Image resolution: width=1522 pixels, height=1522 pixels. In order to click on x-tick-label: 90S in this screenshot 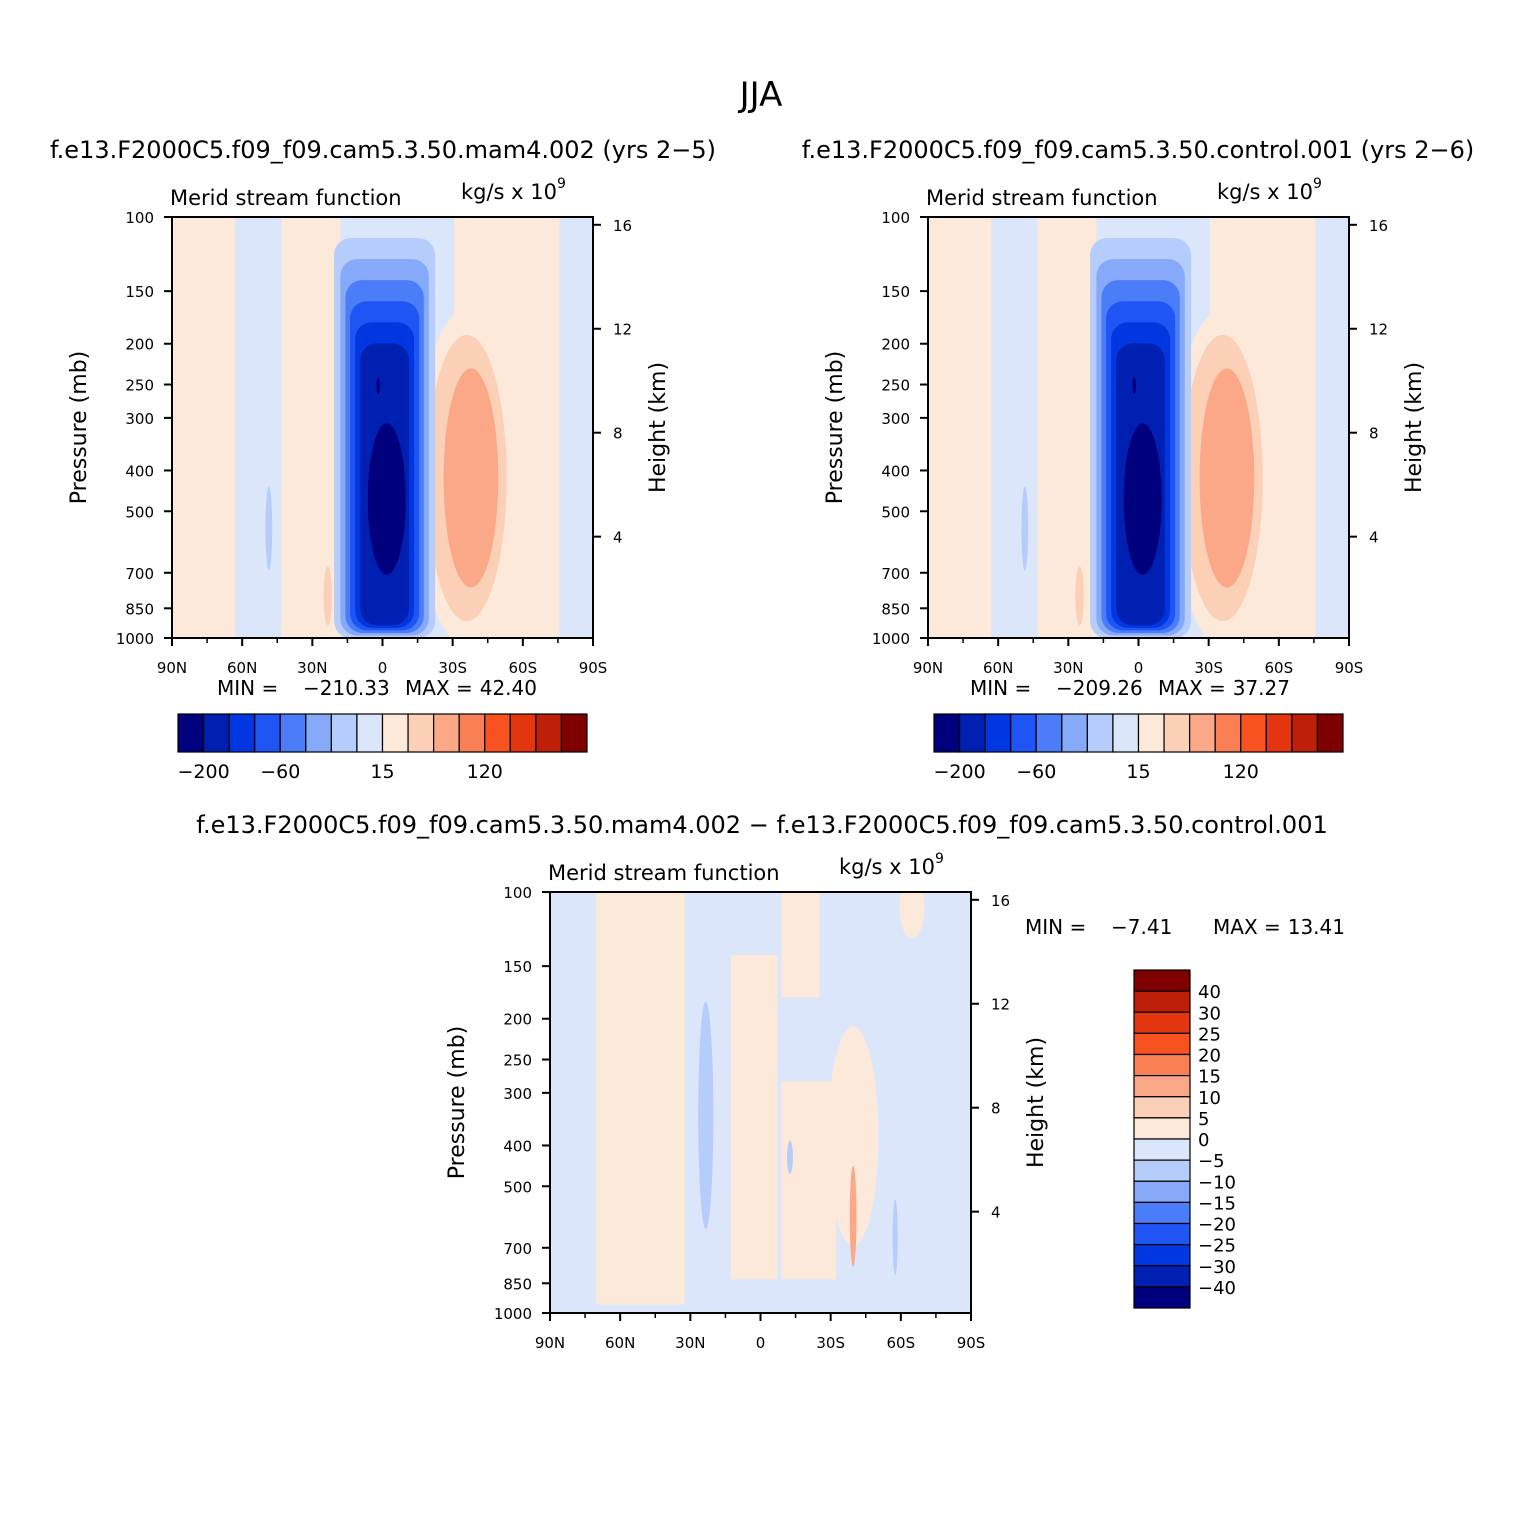, I will do `click(593, 668)`.